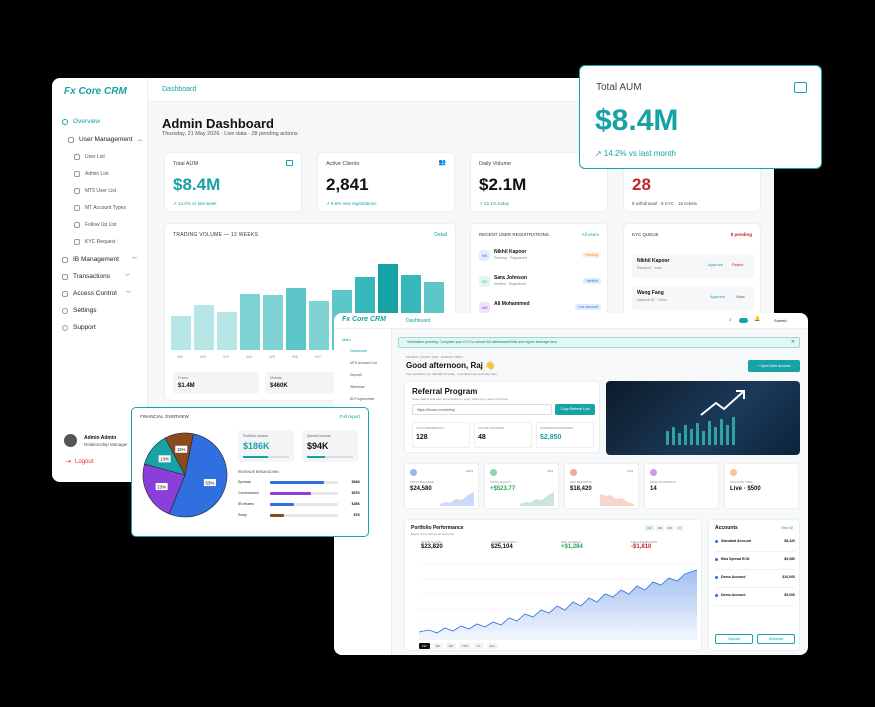 Image resolution: width=875 pixels, height=707 pixels. I want to click on account-row: Demo Account $10,000, so click(755, 580).